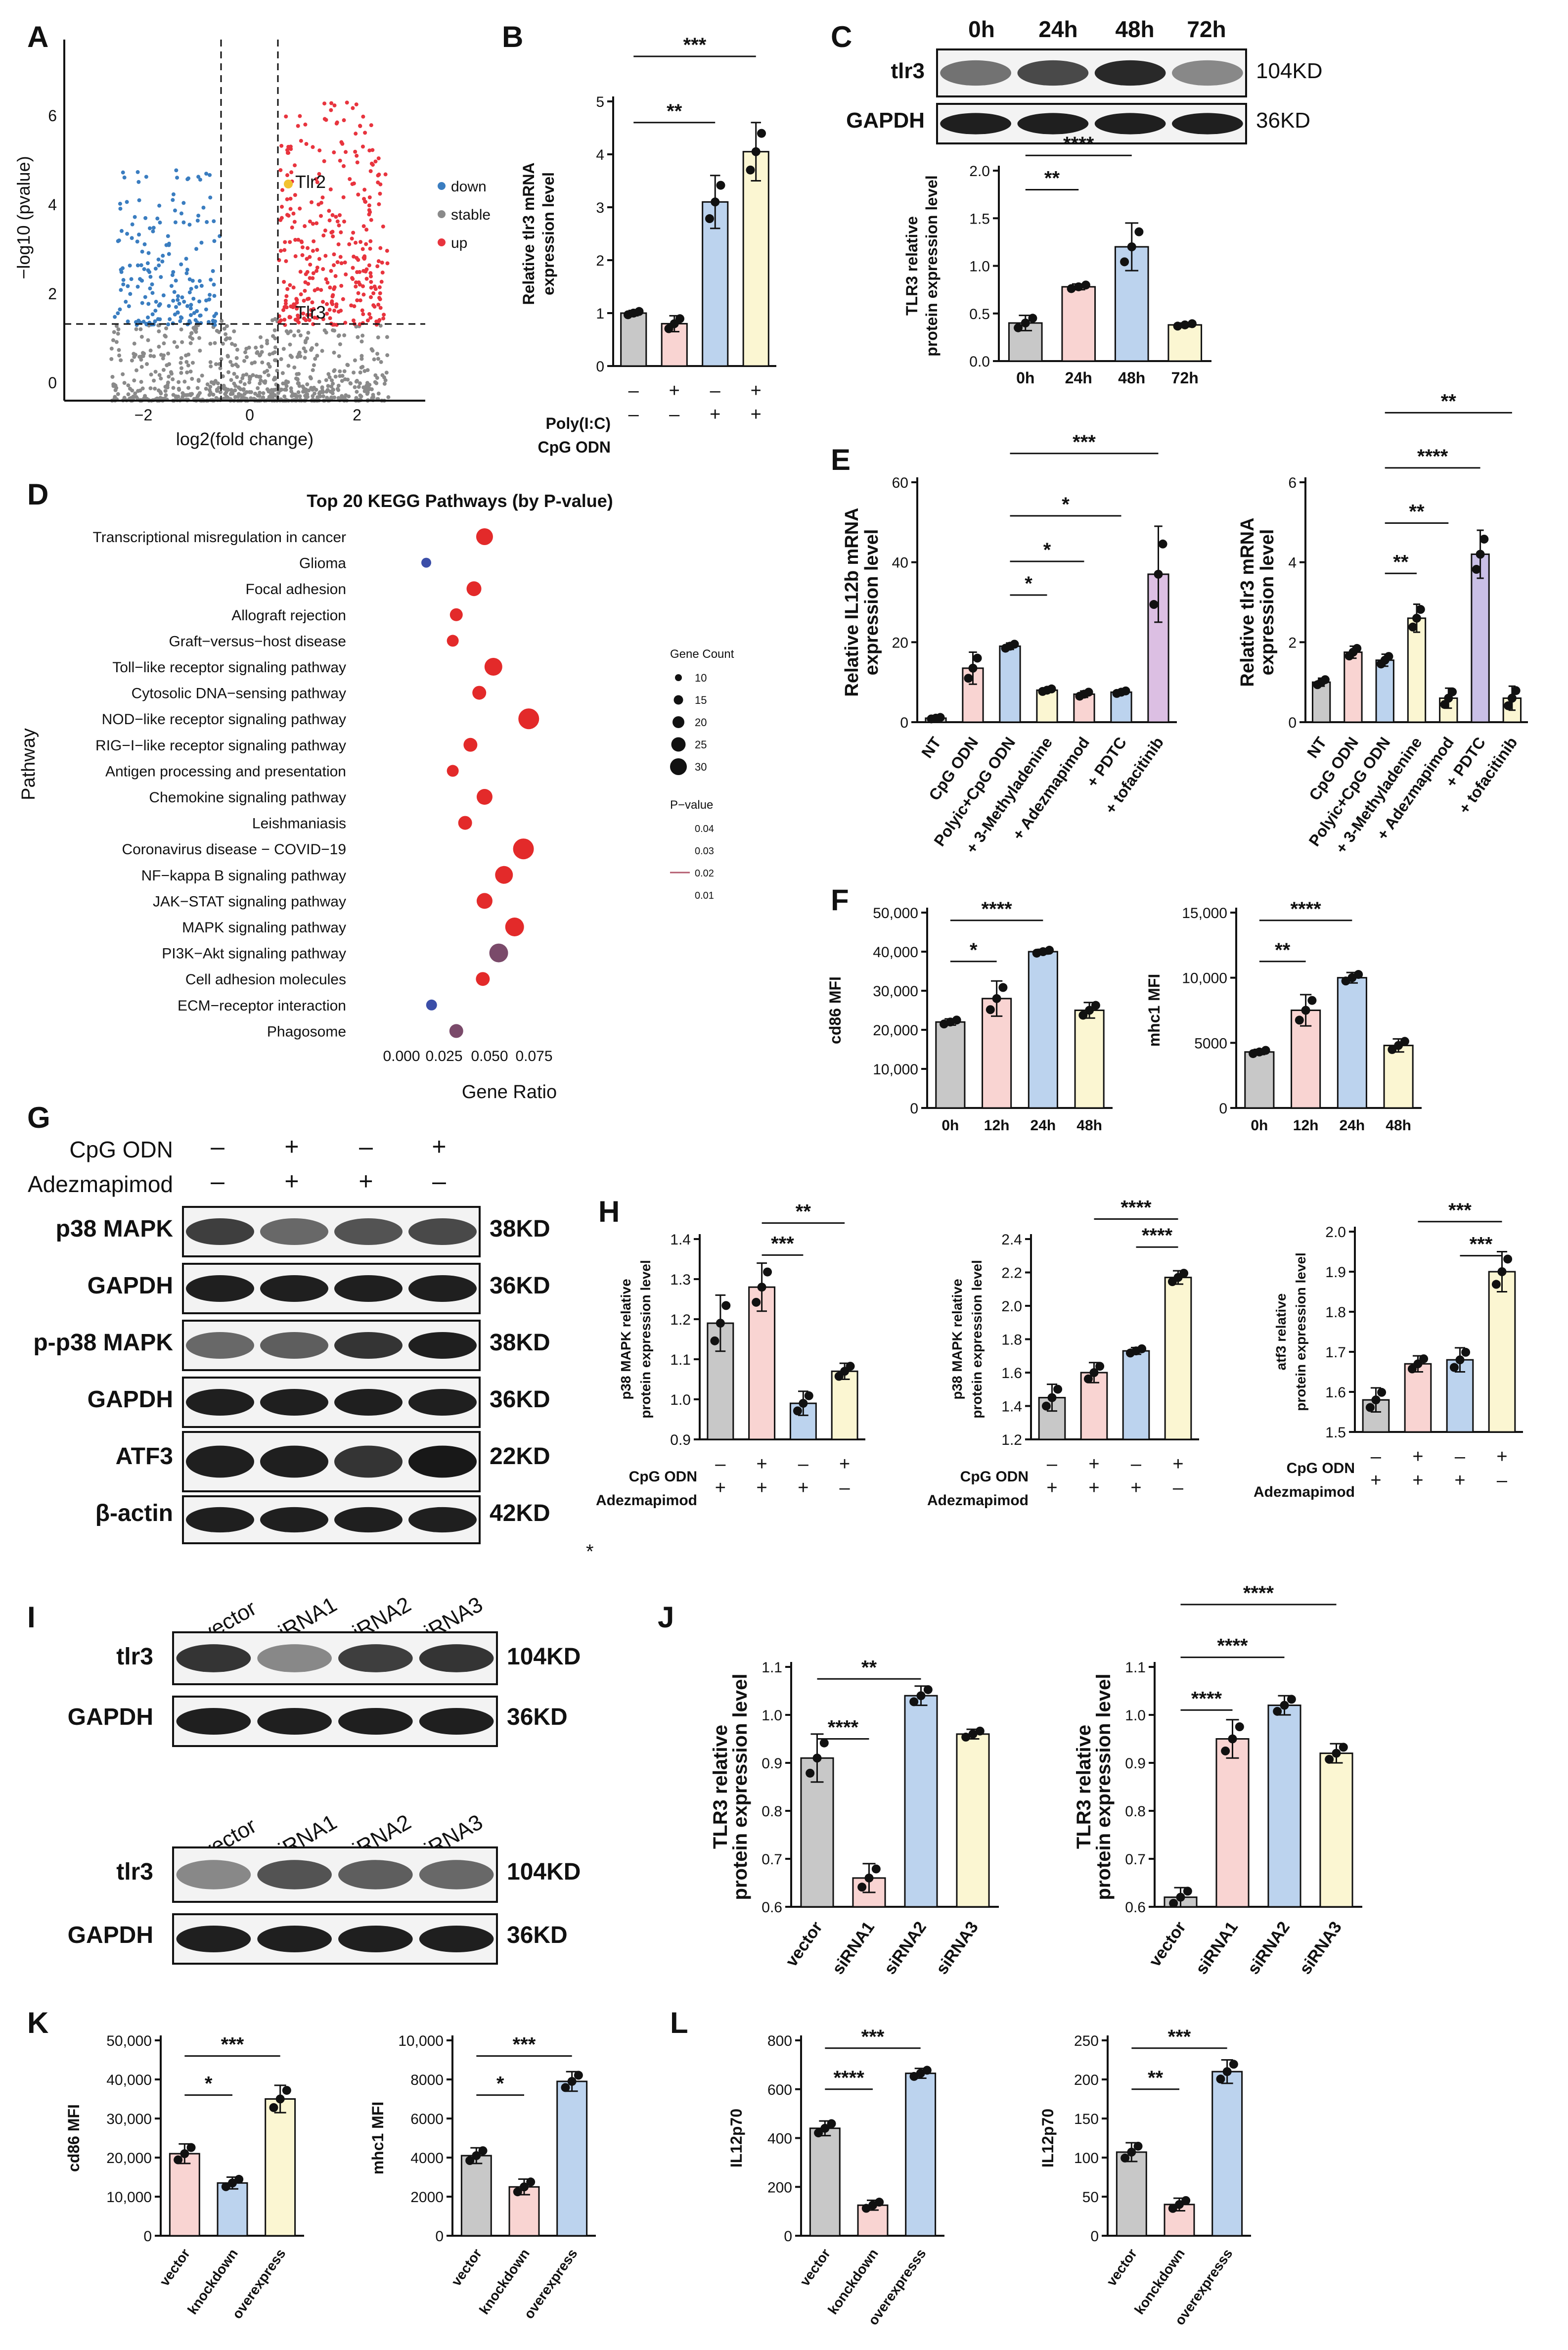 The width and height of the screenshot is (1568, 2350). What do you see at coordinates (1289, 71) in the screenshot?
I see `blot-kd-104: 104KD` at bounding box center [1289, 71].